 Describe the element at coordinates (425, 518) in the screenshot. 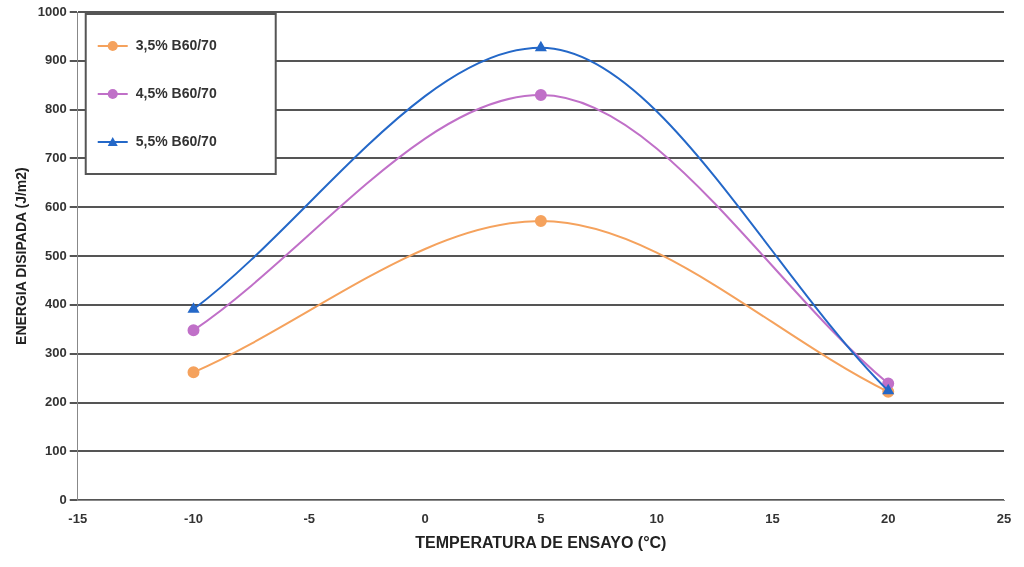

I see `x-tick-label: 0` at that location.